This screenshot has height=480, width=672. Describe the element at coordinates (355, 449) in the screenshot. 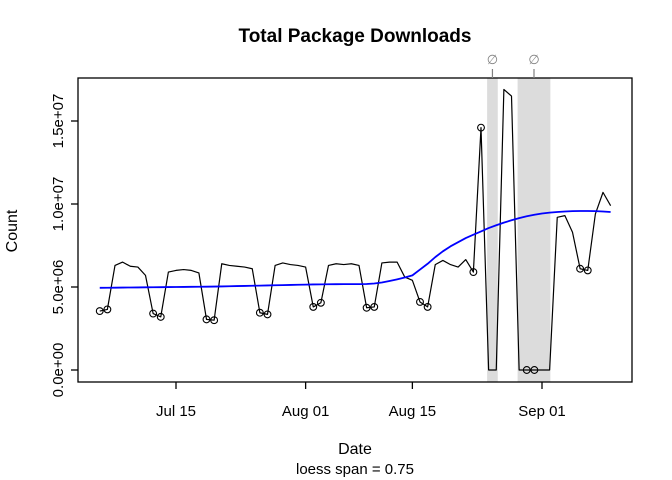

I see `x-axis-title: Date` at that location.